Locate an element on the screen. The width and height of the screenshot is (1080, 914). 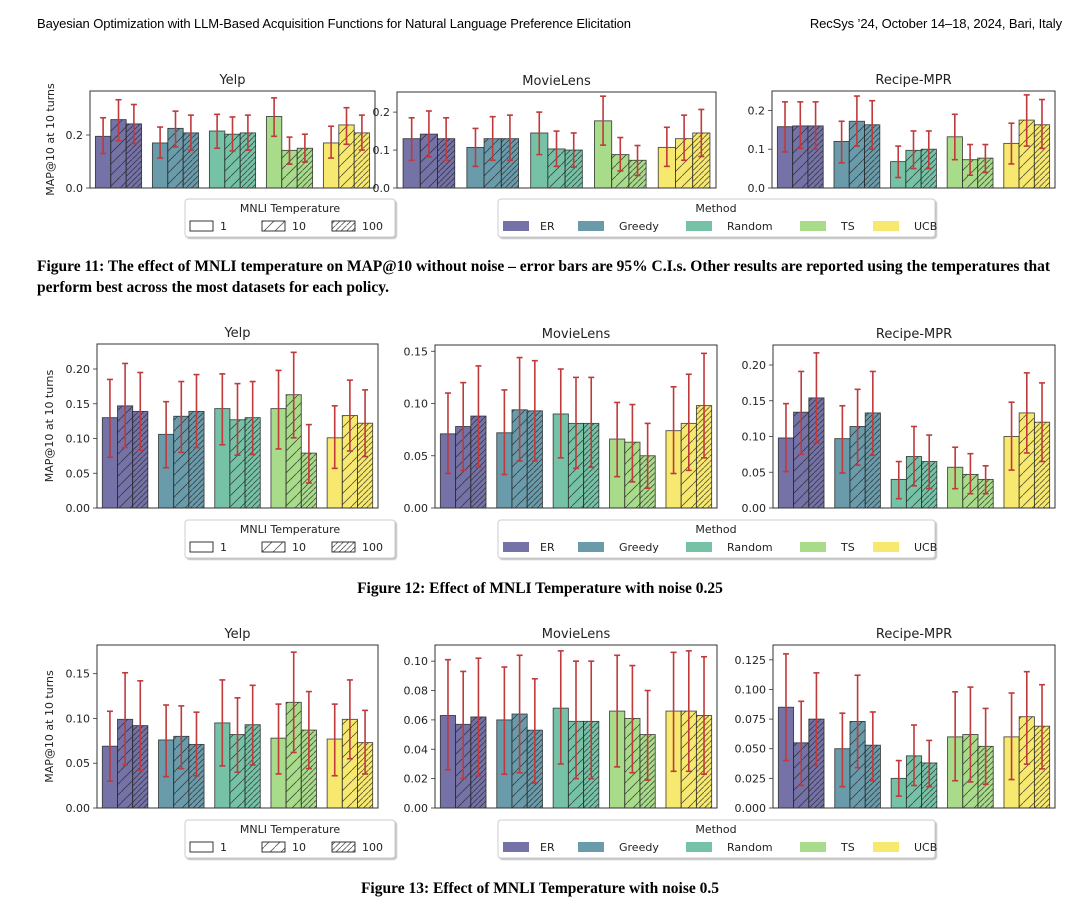
method-label: TS is located at coordinates (847, 226).